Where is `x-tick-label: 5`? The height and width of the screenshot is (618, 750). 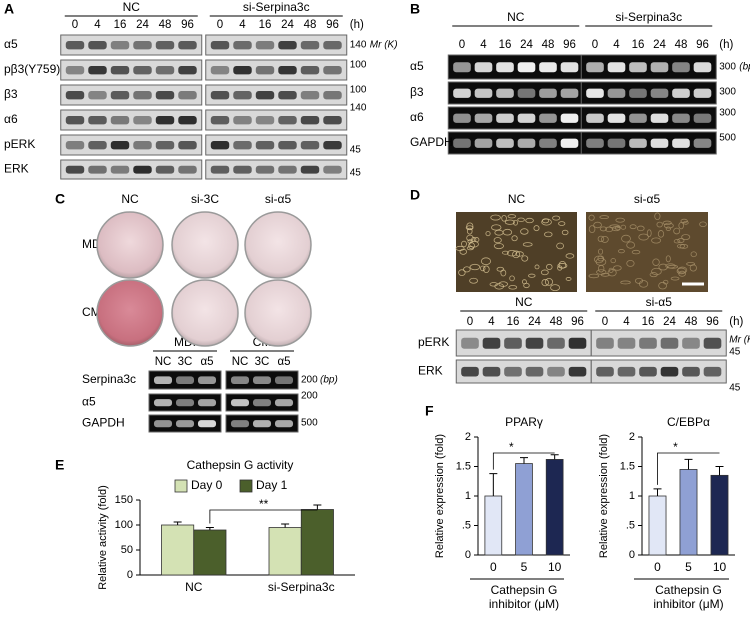
x-tick-label: 5 is located at coordinates (688, 567).